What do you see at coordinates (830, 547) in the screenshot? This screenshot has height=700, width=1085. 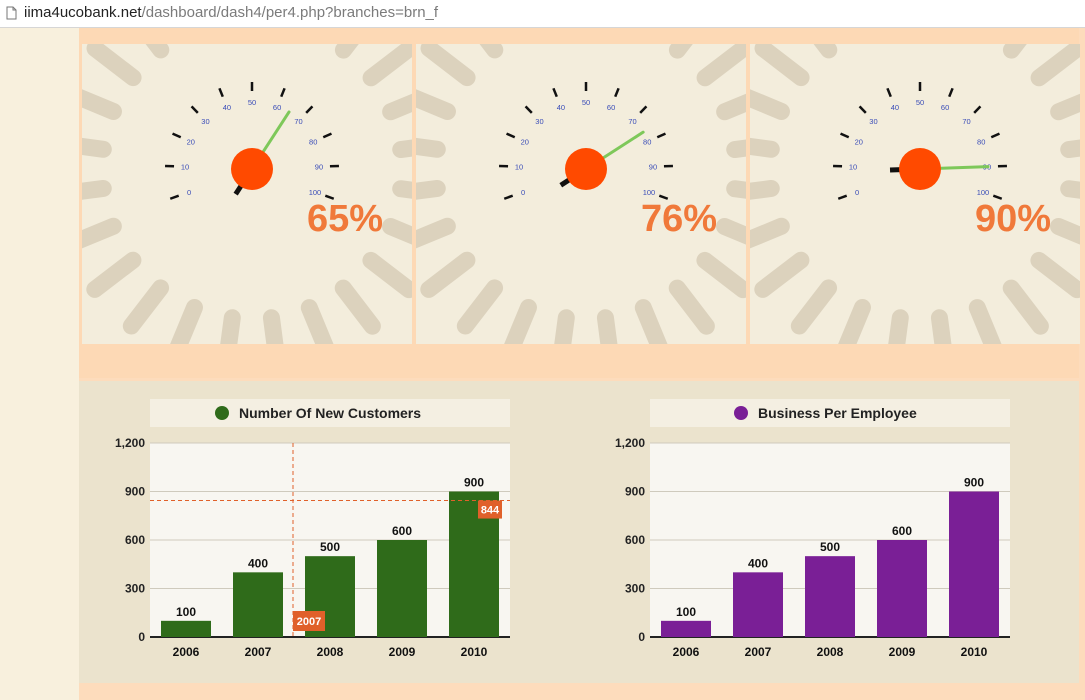 I see `bar-value-label: 500` at bounding box center [830, 547].